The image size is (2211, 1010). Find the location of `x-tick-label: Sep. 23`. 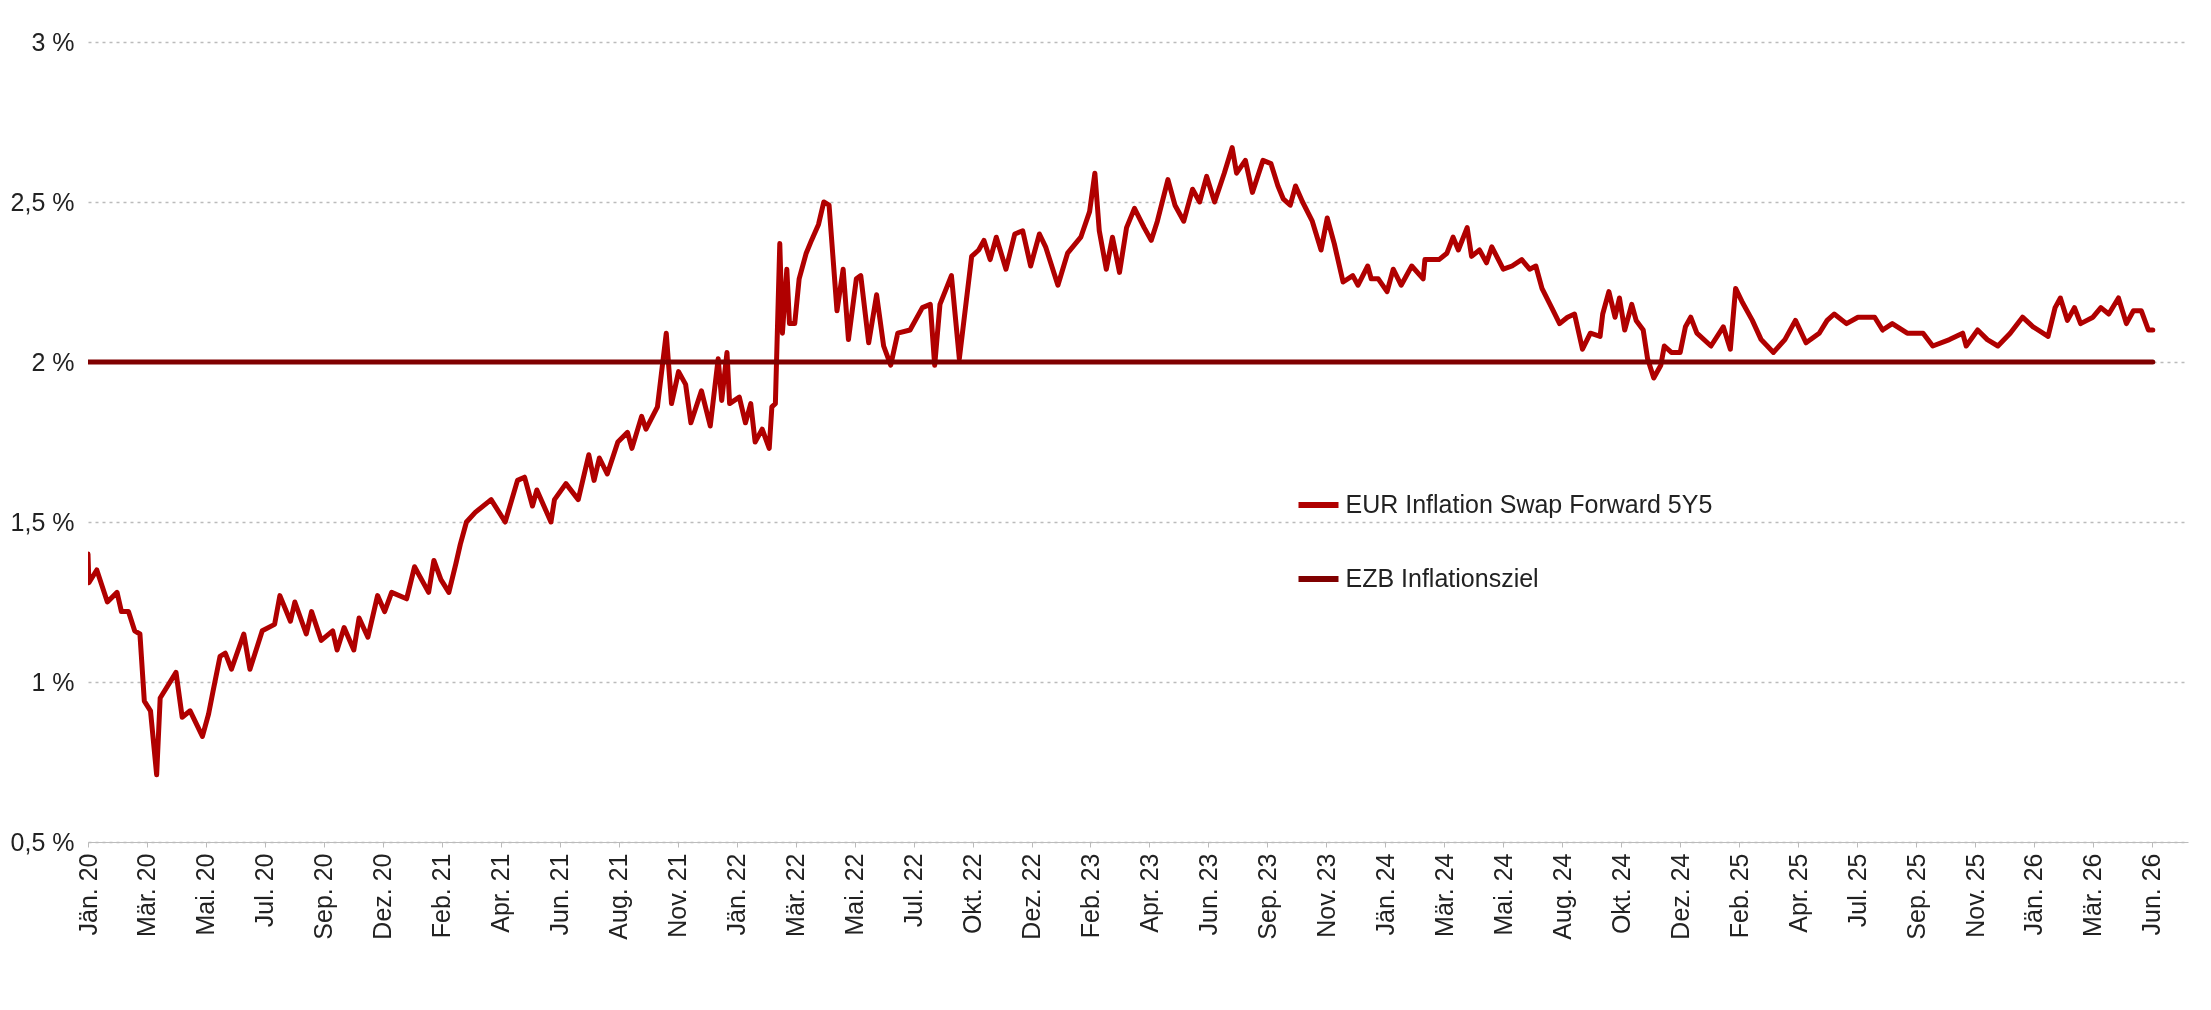

x-tick-label: Sep. 23 is located at coordinates (1266, 896).